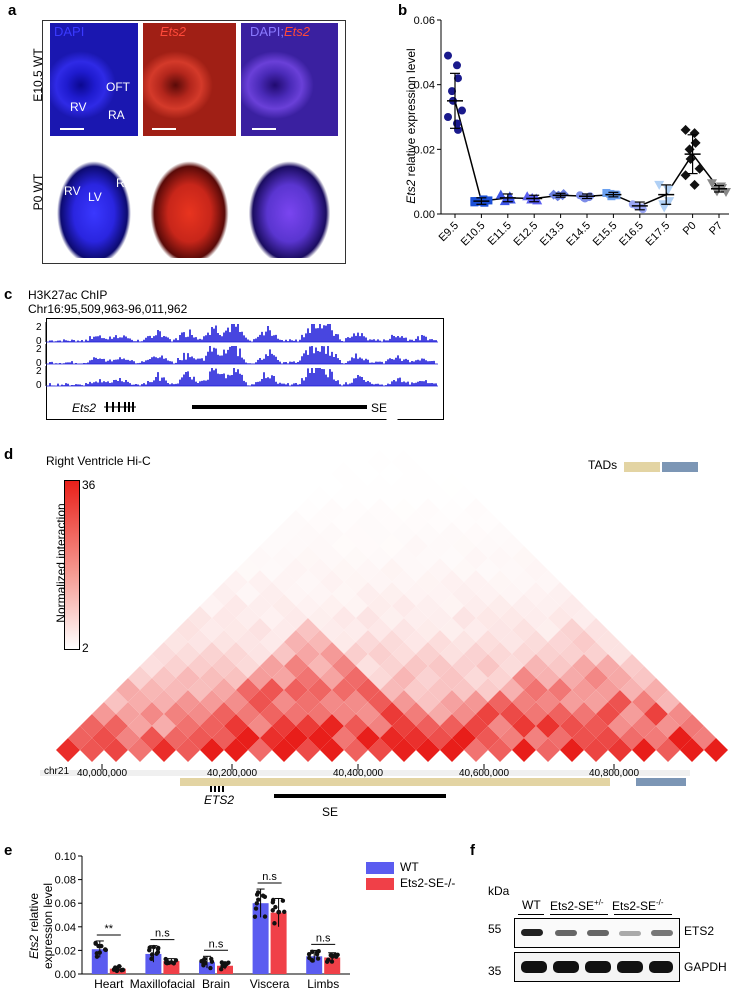  What do you see at coordinates (48, 926) in the screenshot?
I see `chart-e-ylabel-2: expression level` at bounding box center [48, 926].